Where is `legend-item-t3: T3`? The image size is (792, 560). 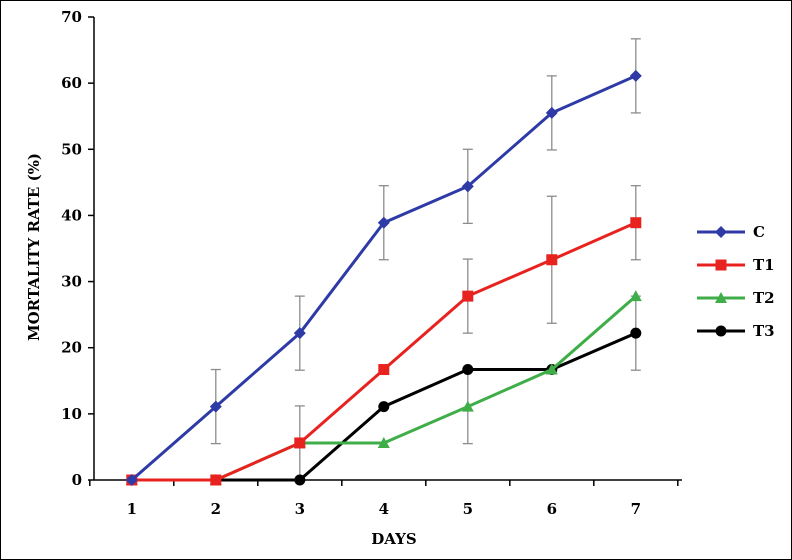 legend-item-t3: T3 is located at coordinates (736, 331).